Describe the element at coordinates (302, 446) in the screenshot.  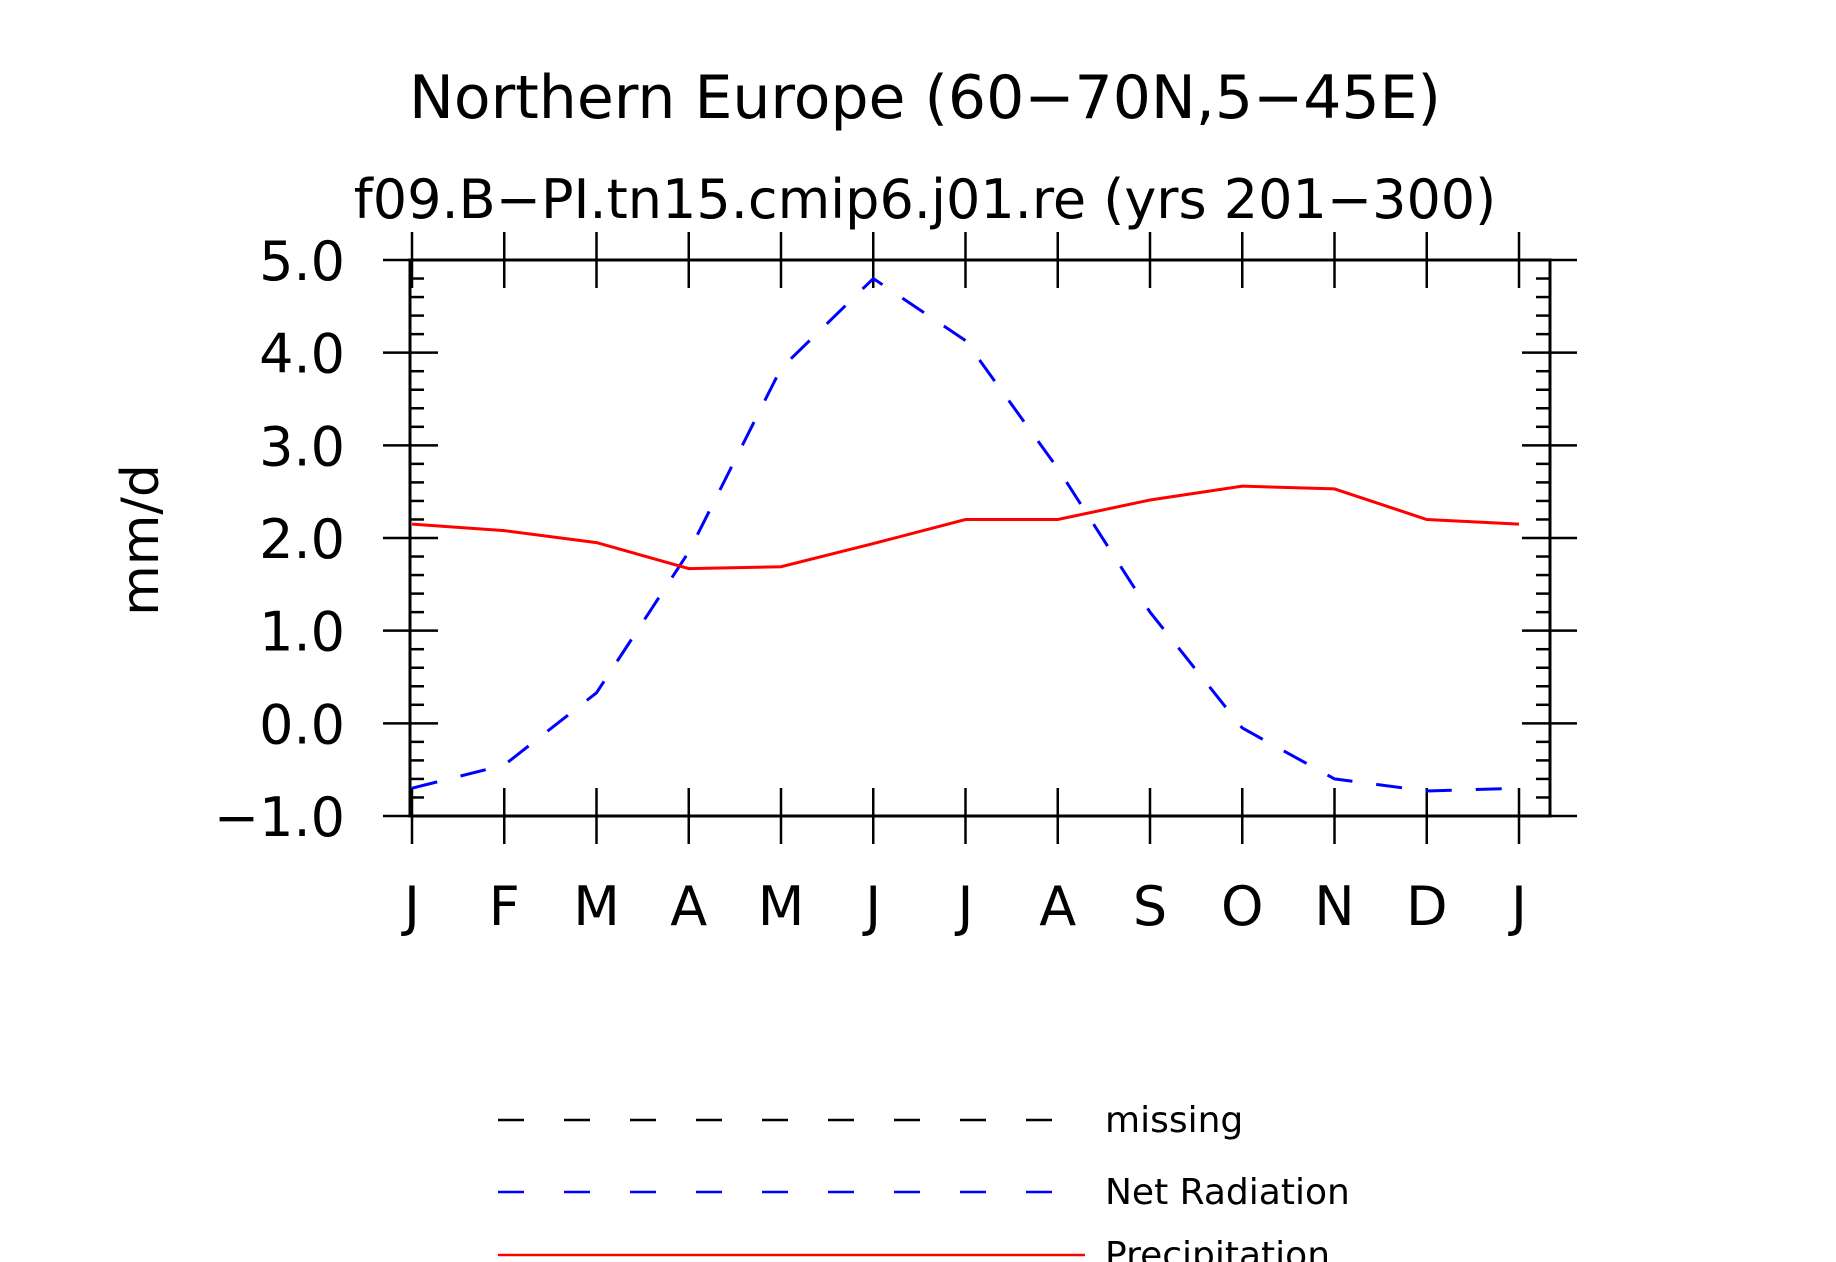
I see `y-tick-label: 3.0` at that location.